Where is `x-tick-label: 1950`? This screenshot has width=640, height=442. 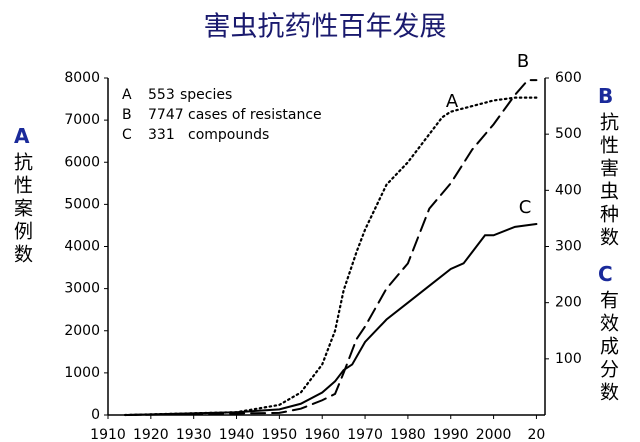 x-tick-label: 1950 is located at coordinates (280, 434).